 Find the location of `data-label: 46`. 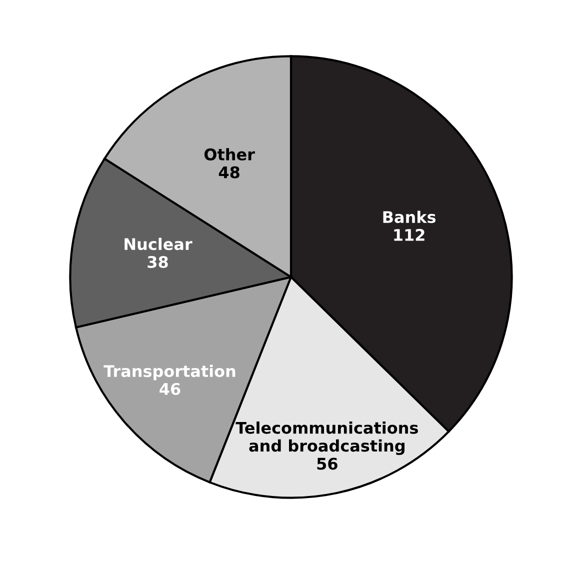

data-label: 46 is located at coordinates (170, 389).